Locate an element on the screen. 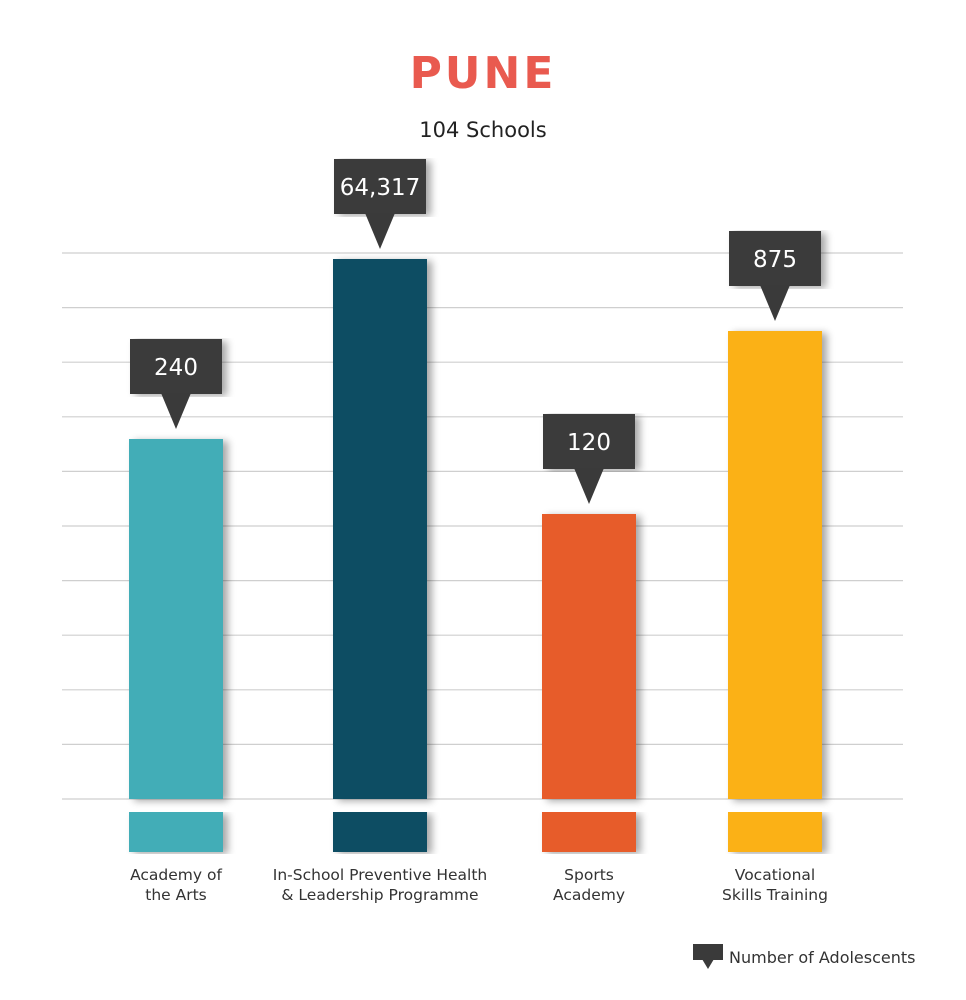 The image size is (966, 1000). legend: Number of Adolescents is located at coordinates (804, 956).